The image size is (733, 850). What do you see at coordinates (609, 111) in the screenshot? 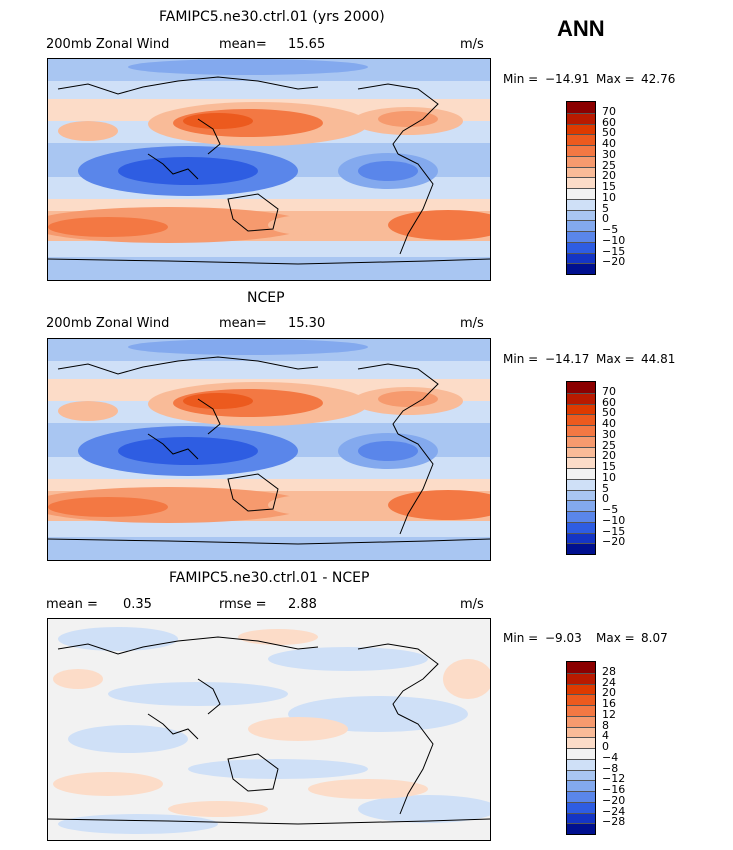
I see `colorbar-tick-label: 70` at bounding box center [609, 111].